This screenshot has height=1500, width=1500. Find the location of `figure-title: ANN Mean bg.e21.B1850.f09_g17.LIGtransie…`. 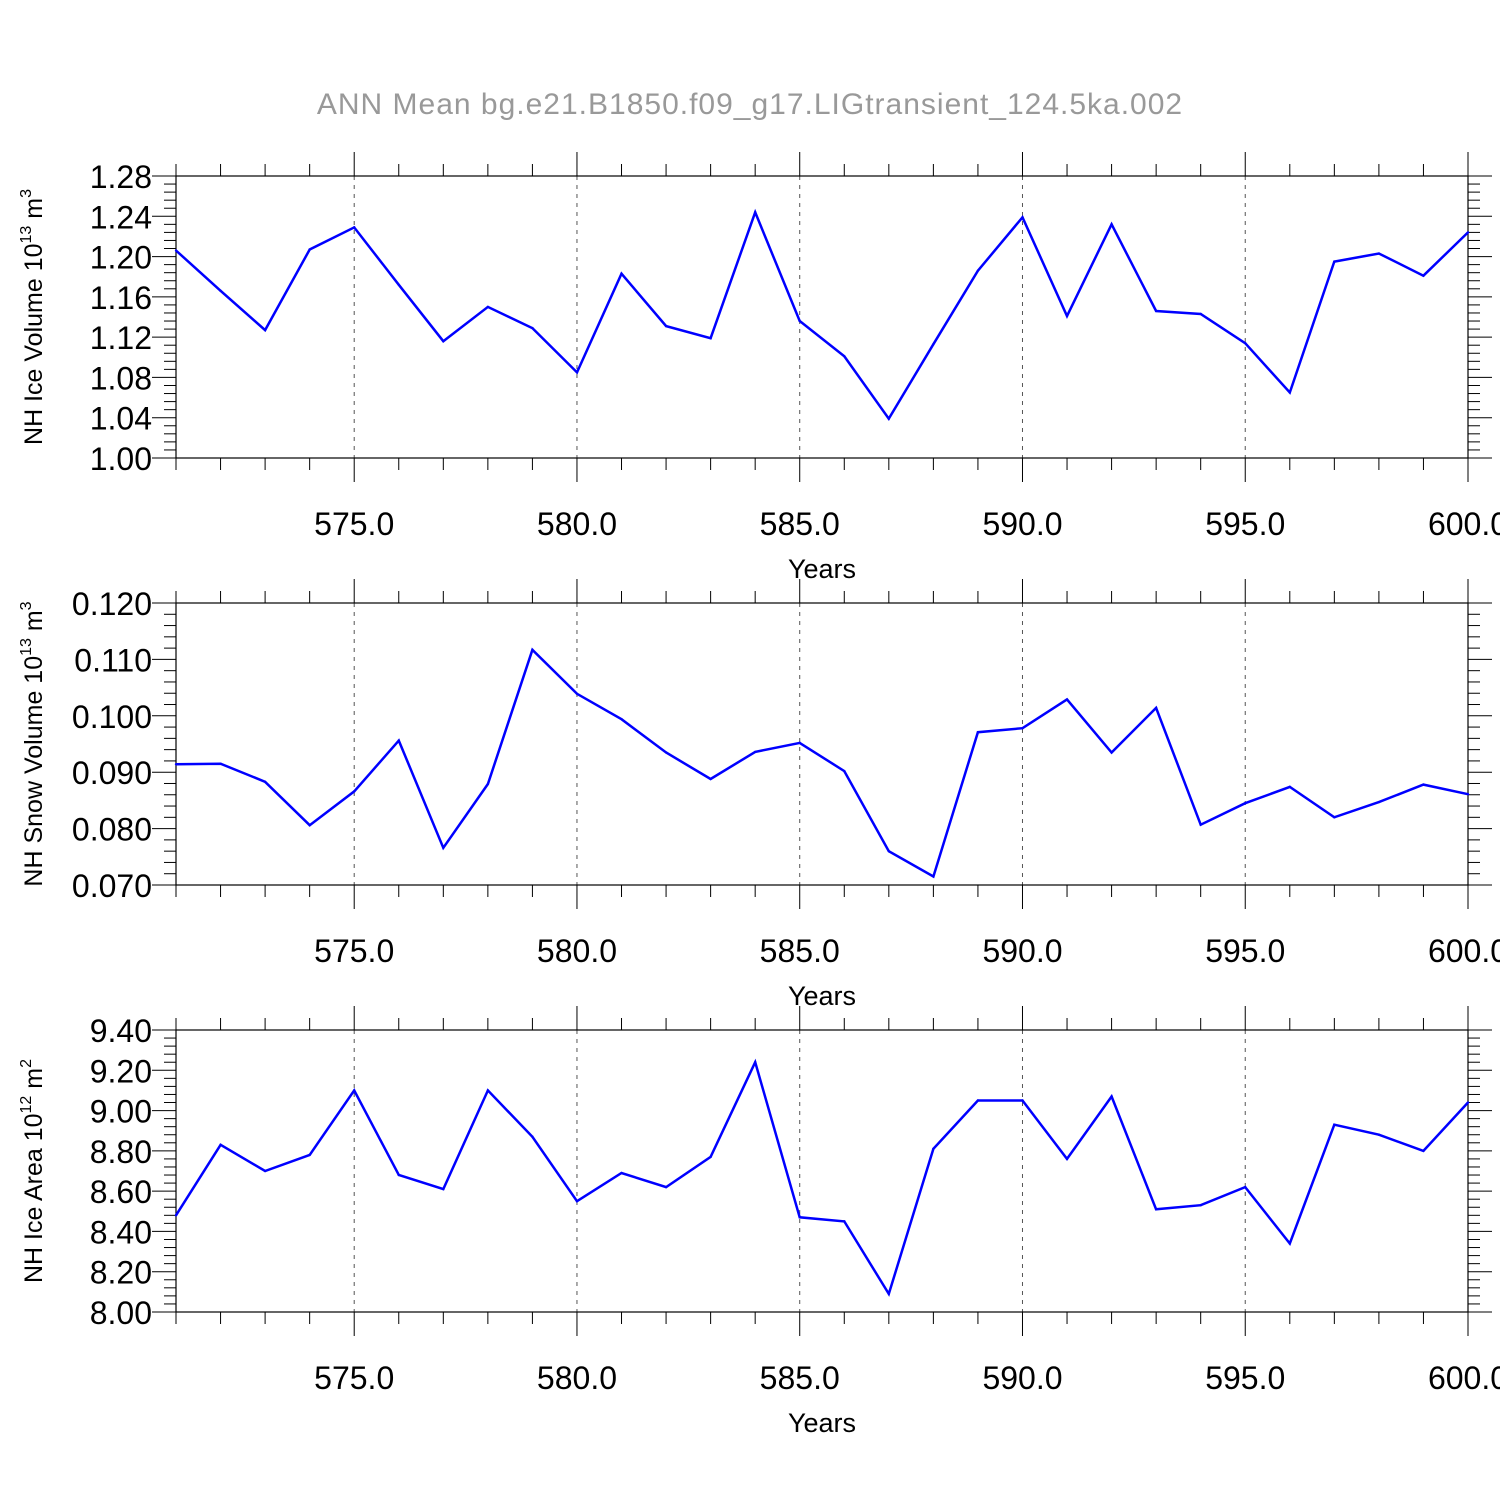

figure-title: ANN Mean bg.e21.B1850.f09_g17.LIGtransie… is located at coordinates (750, 104).